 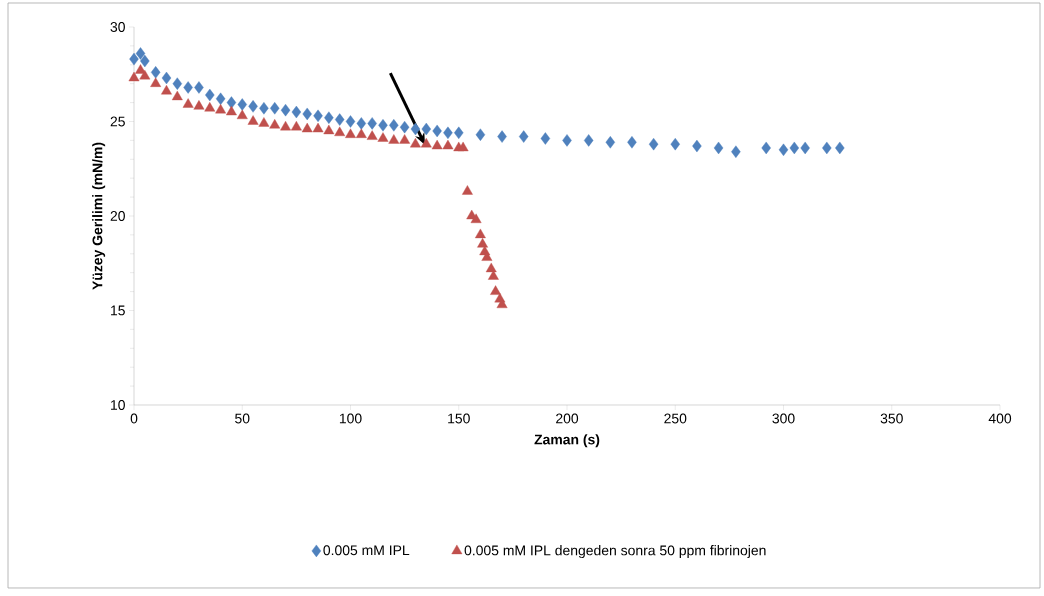 What do you see at coordinates (1000, 418) in the screenshot?
I see `x-tick-label: 400` at bounding box center [1000, 418].